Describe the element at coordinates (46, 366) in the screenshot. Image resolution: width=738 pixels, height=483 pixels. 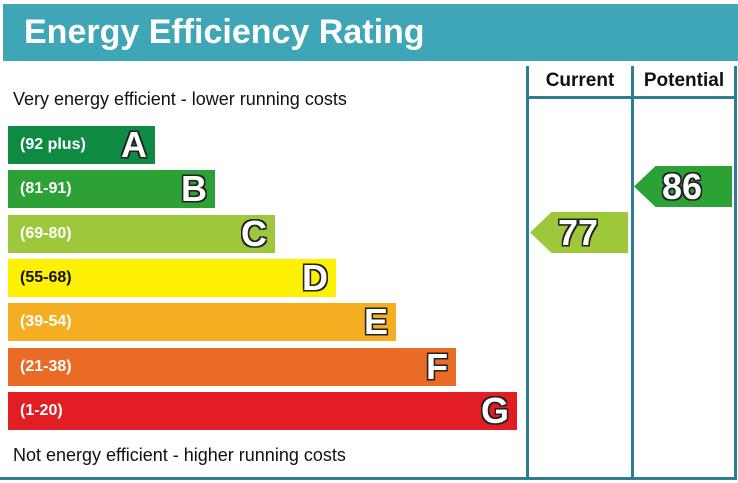
I see `band-range: (21-38)` at that location.